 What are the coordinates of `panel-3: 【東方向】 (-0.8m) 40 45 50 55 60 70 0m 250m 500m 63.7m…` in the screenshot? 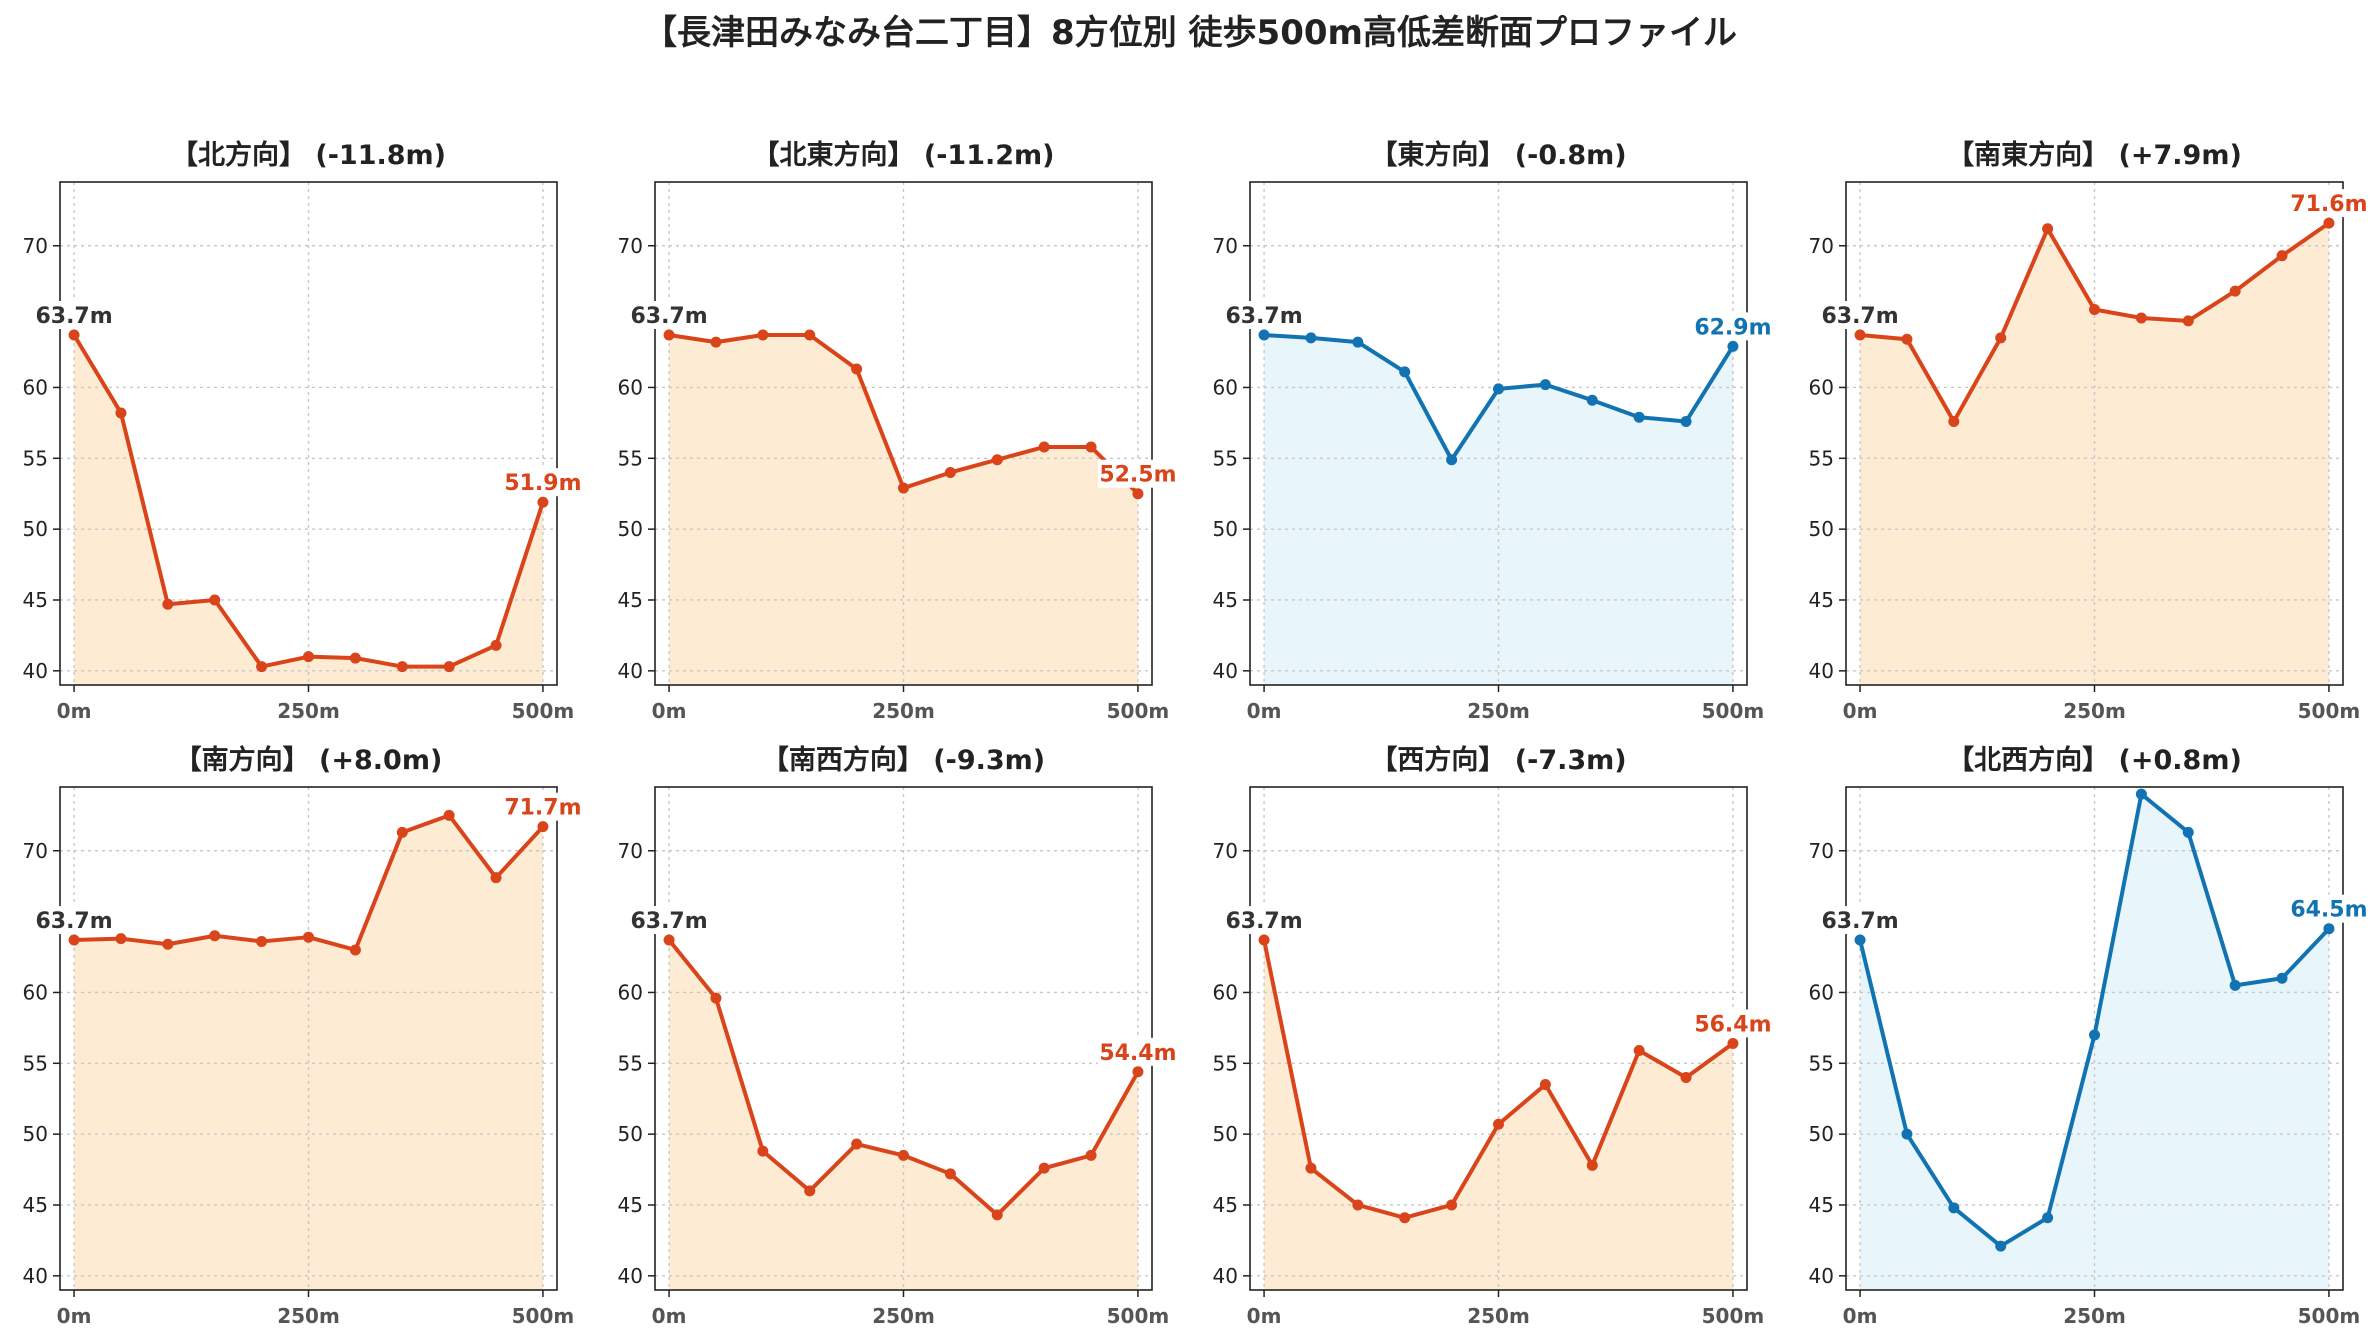 It's located at (1493, 431).